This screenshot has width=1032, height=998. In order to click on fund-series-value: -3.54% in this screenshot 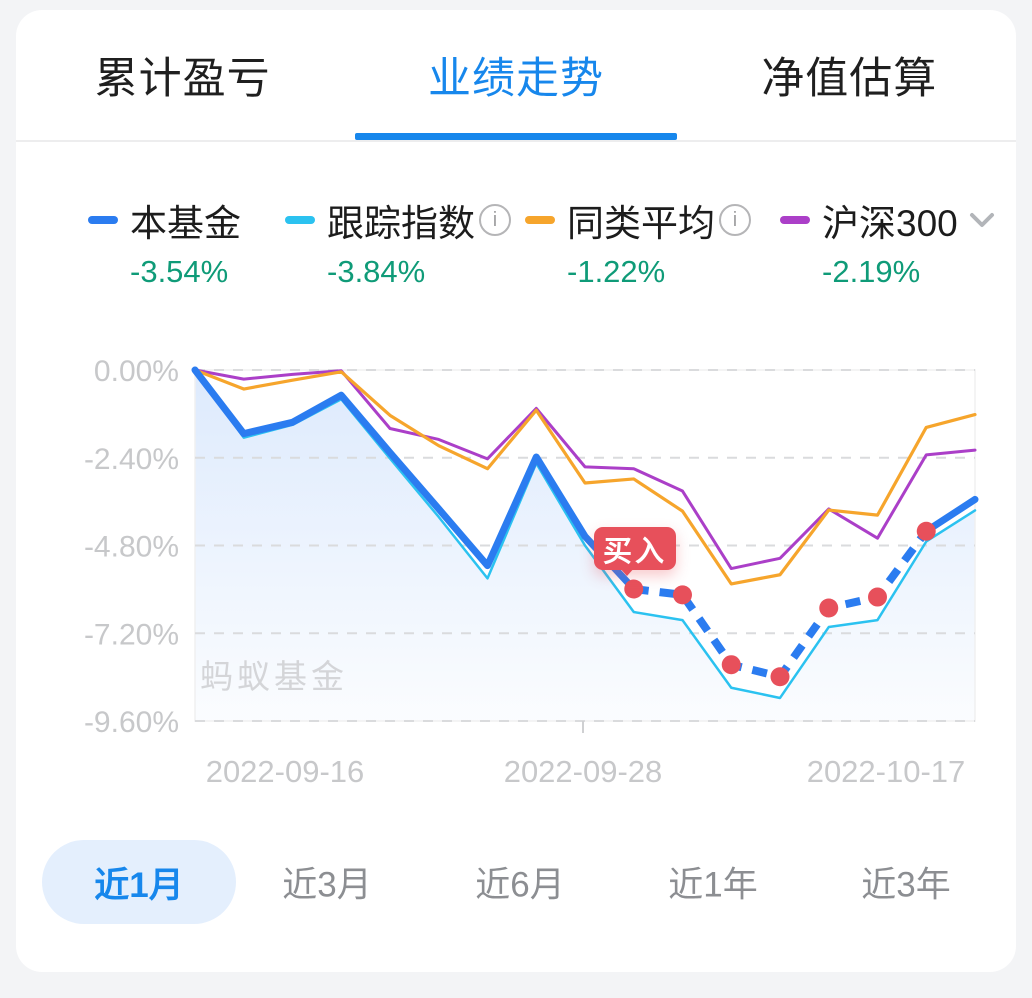, I will do `click(179, 271)`.